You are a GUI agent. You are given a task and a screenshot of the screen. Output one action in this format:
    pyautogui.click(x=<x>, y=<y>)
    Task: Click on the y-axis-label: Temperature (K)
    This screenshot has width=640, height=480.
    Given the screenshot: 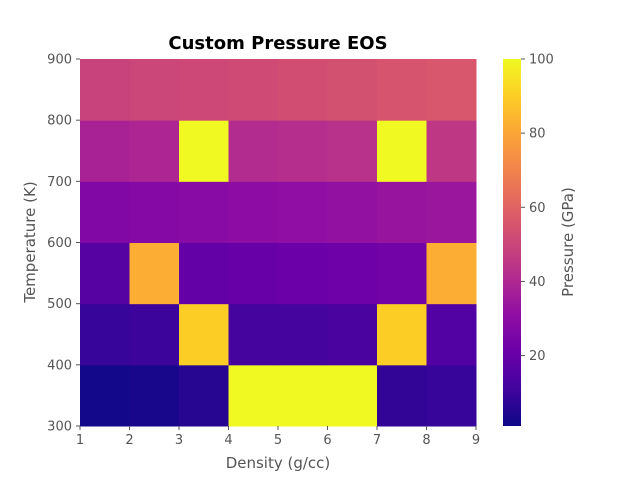 What is the action you would take?
    pyautogui.click(x=30, y=242)
    